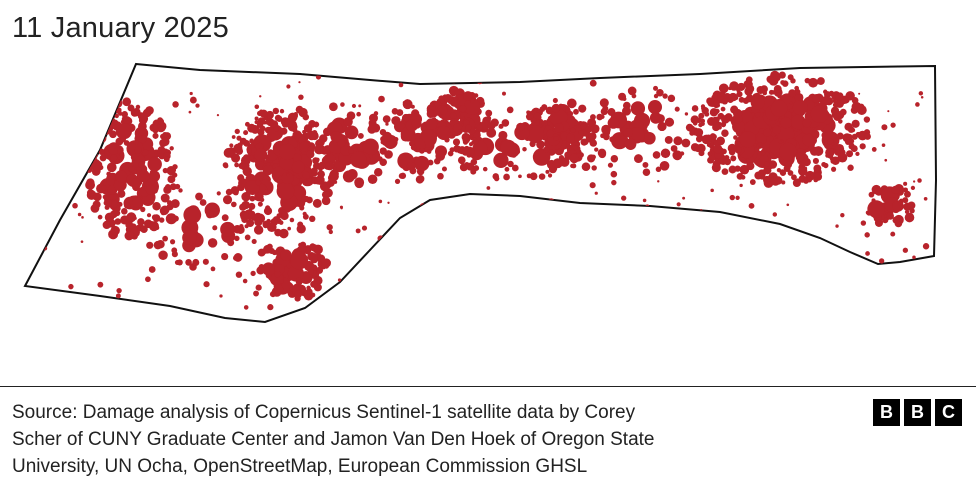  What do you see at coordinates (488, 386) in the screenshot?
I see `divider` at bounding box center [488, 386].